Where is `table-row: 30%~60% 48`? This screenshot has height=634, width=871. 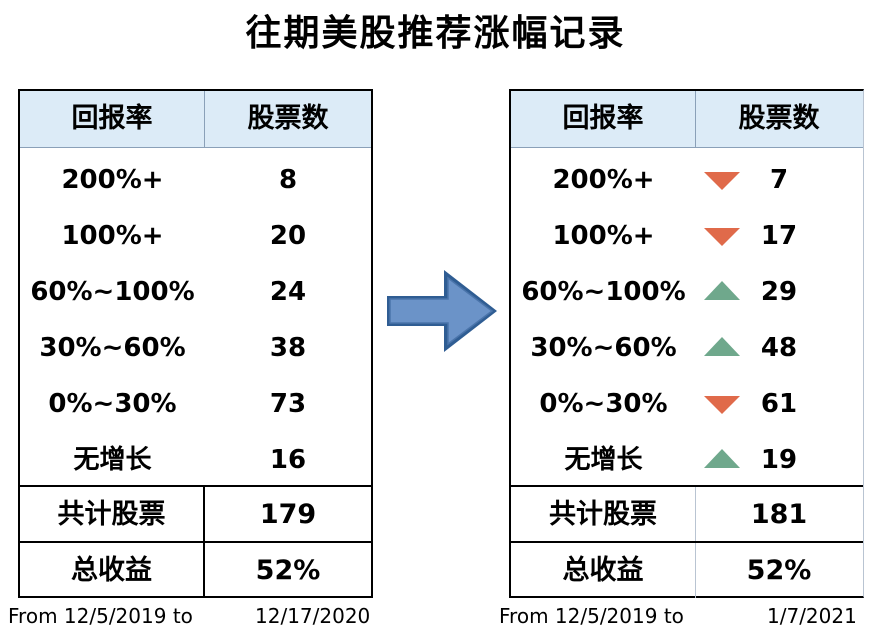 table-row: 30%~60% 48 is located at coordinates (687, 348).